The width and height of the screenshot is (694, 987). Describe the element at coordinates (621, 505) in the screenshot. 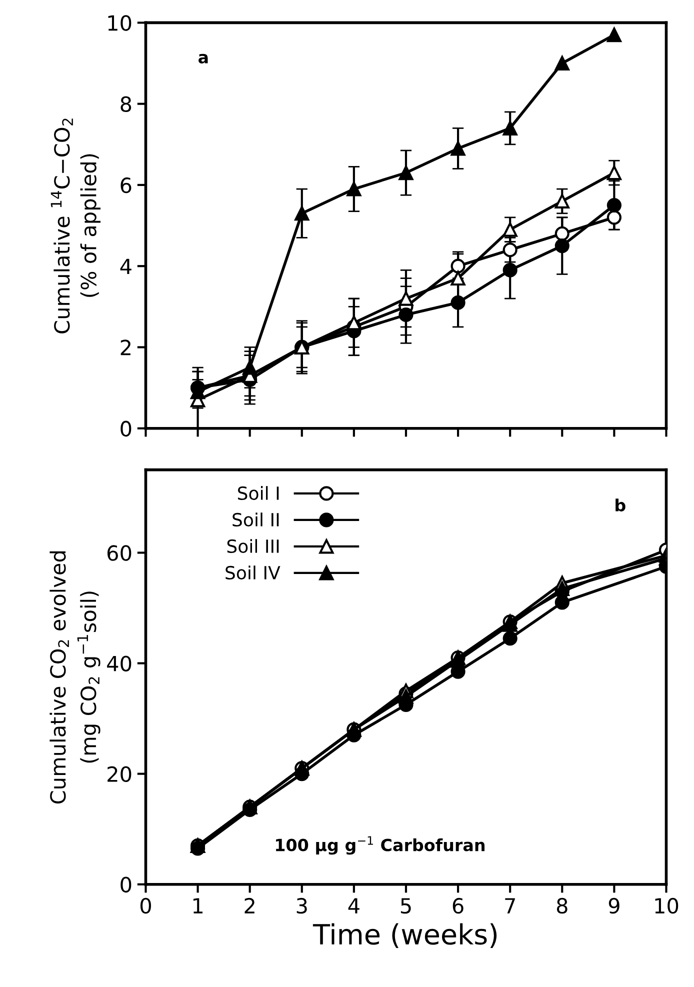

I see `annotation: b` at that location.